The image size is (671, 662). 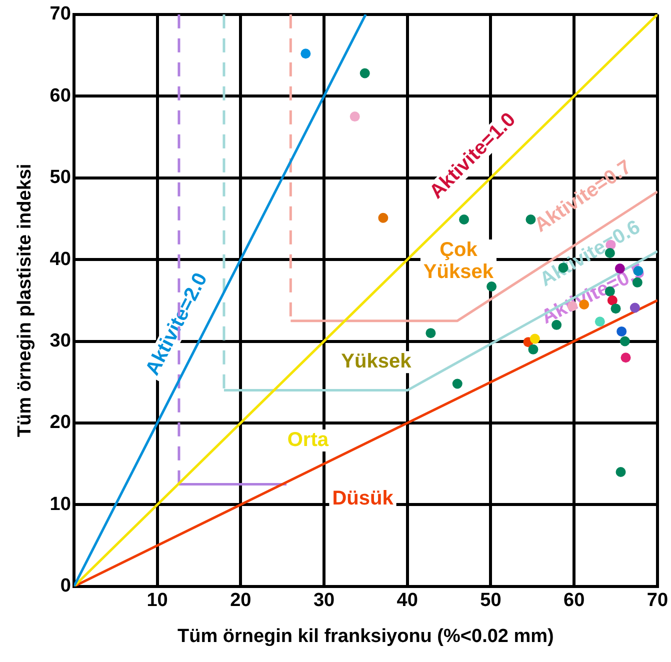 I want to click on annotation: Orta, so click(x=308, y=440).